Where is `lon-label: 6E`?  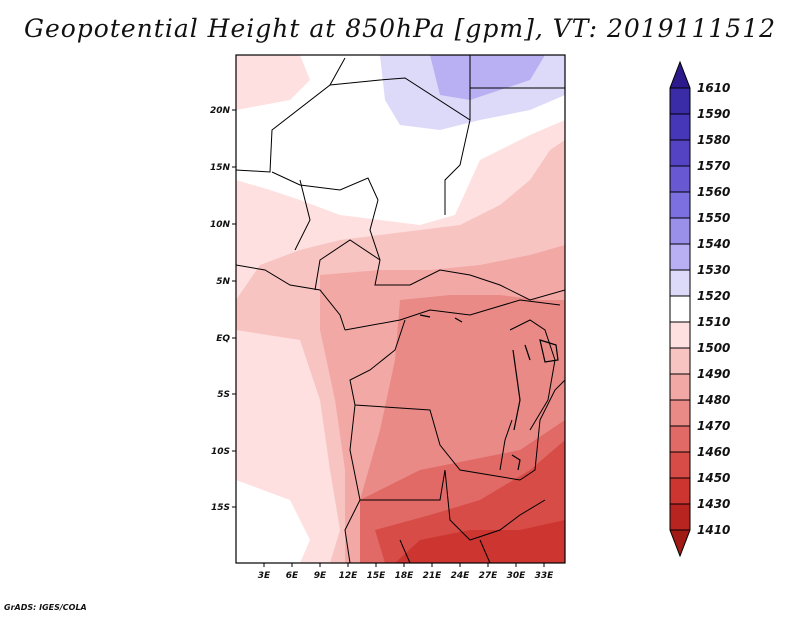
lon-label: 6E is located at coordinates (292, 576).